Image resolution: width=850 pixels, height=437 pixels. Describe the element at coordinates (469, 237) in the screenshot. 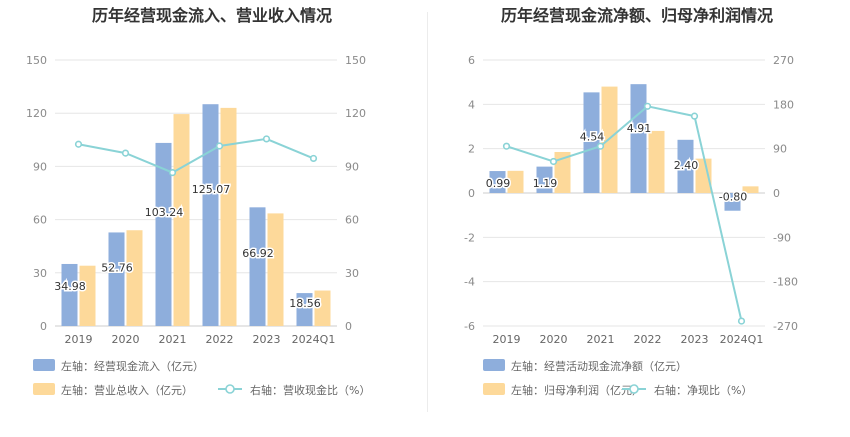

I see `left-axis-tick: -2` at that location.